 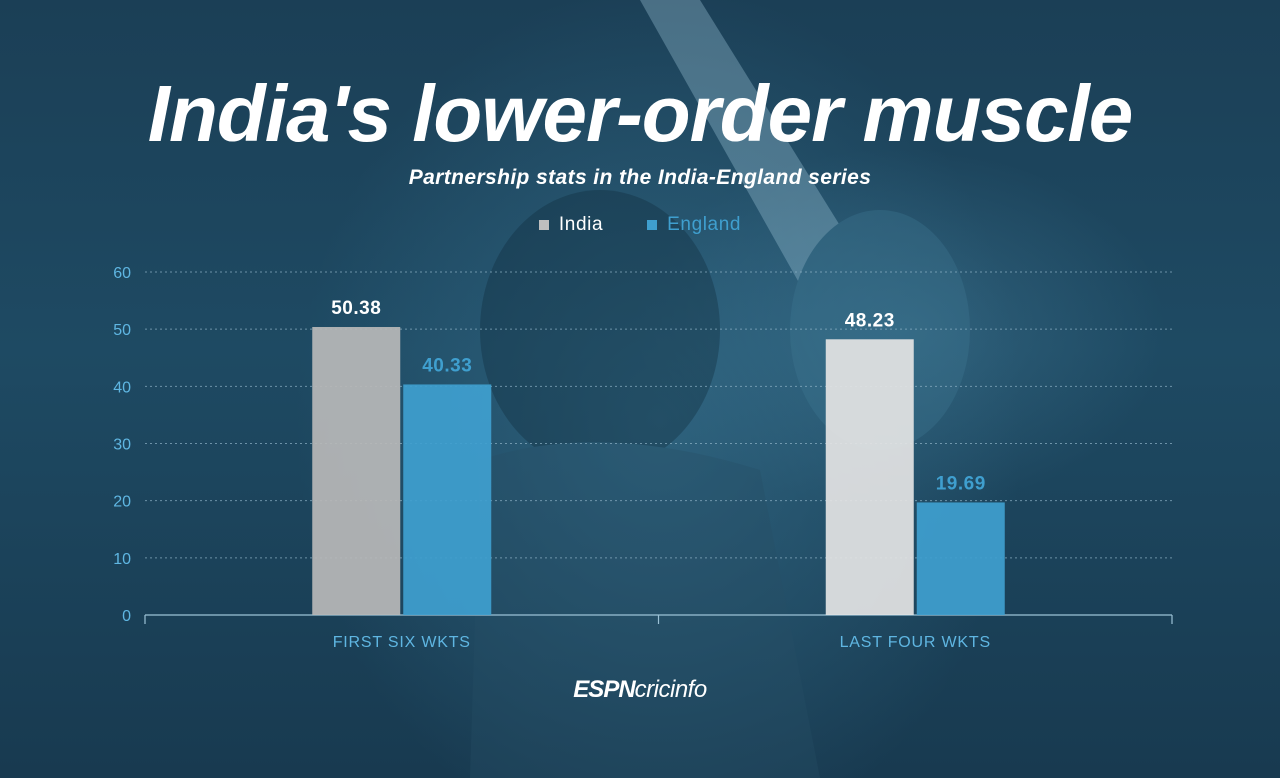 I want to click on y-tick-label: 60, so click(x=122, y=273).